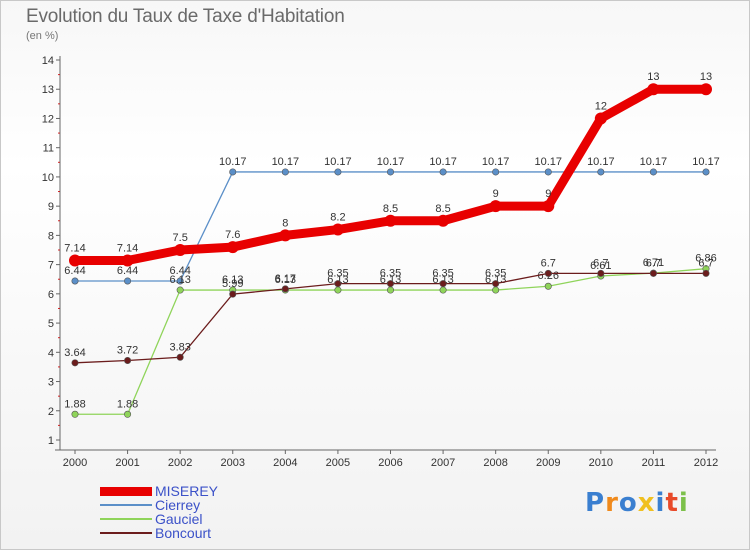 This screenshot has height=550, width=750. What do you see at coordinates (178, 505) in the screenshot?
I see `legend-label-cierrey: Cierrey` at bounding box center [178, 505].